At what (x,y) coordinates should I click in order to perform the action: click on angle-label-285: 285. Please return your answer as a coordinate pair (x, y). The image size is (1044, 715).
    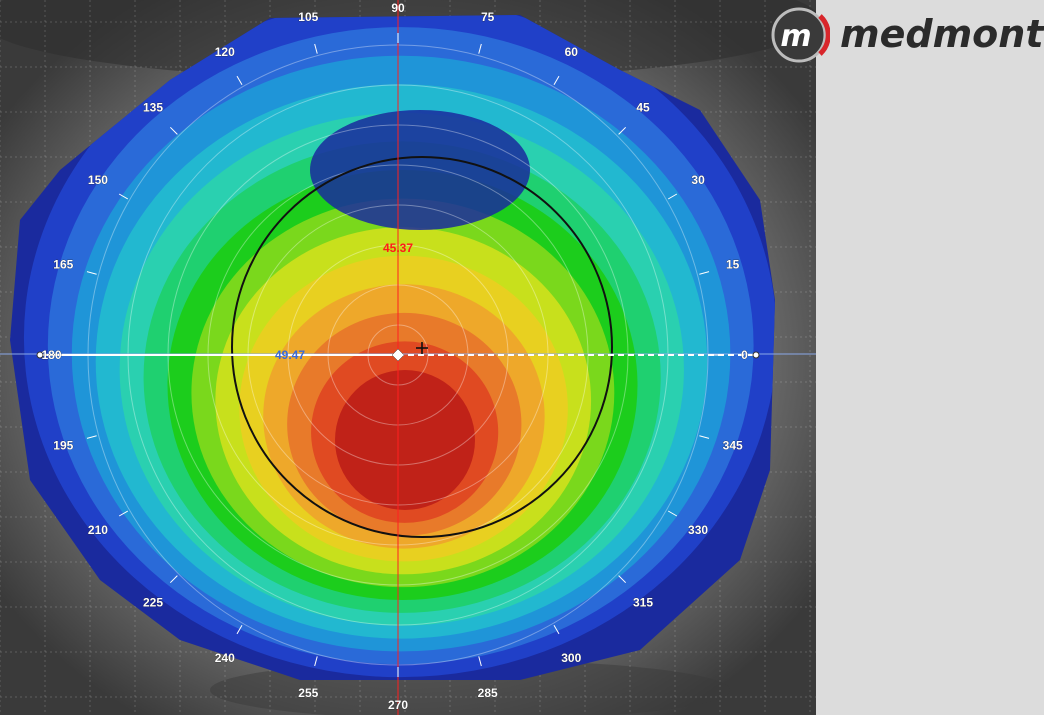
    Looking at the image, I should click on (488, 693).